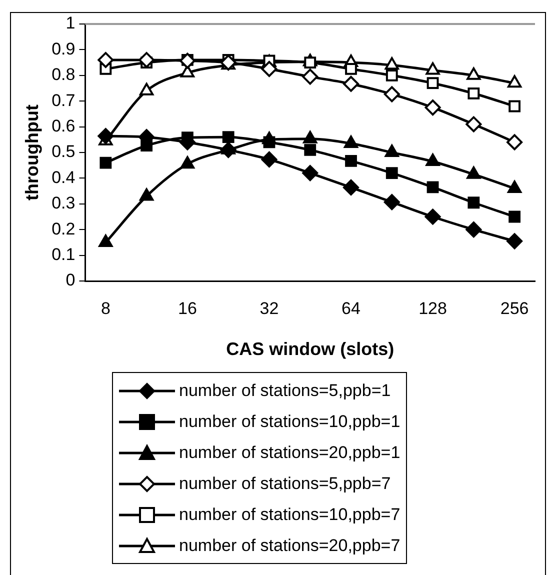 Image resolution: width=551 pixels, height=575 pixels. I want to click on legend-label: number of stations=5,ppb=7, so click(285, 484).